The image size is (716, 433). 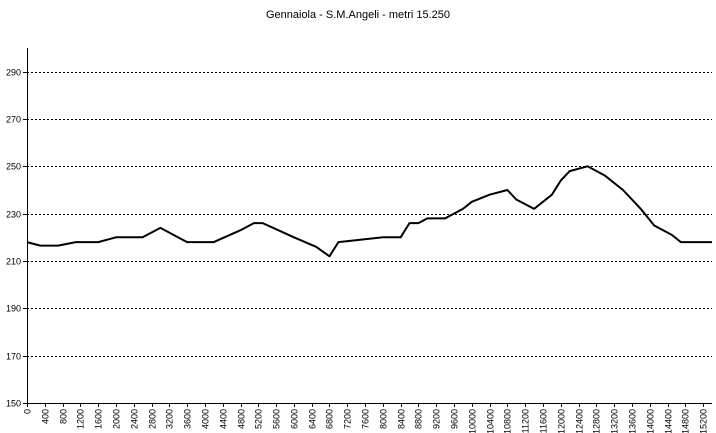 I want to click on x-tick-label-10000: 10000, so click(x=473, y=421).